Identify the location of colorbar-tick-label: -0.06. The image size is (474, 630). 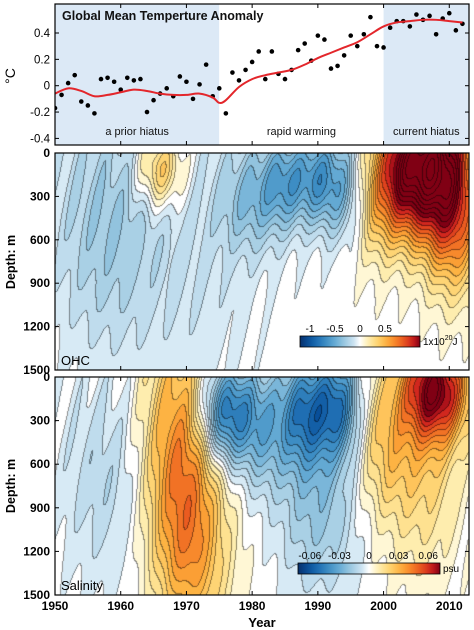
(309, 556).